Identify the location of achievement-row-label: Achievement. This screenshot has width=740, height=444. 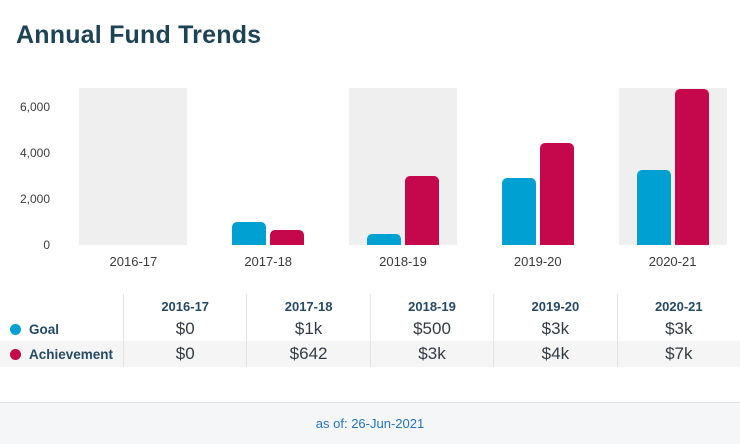
(71, 354).